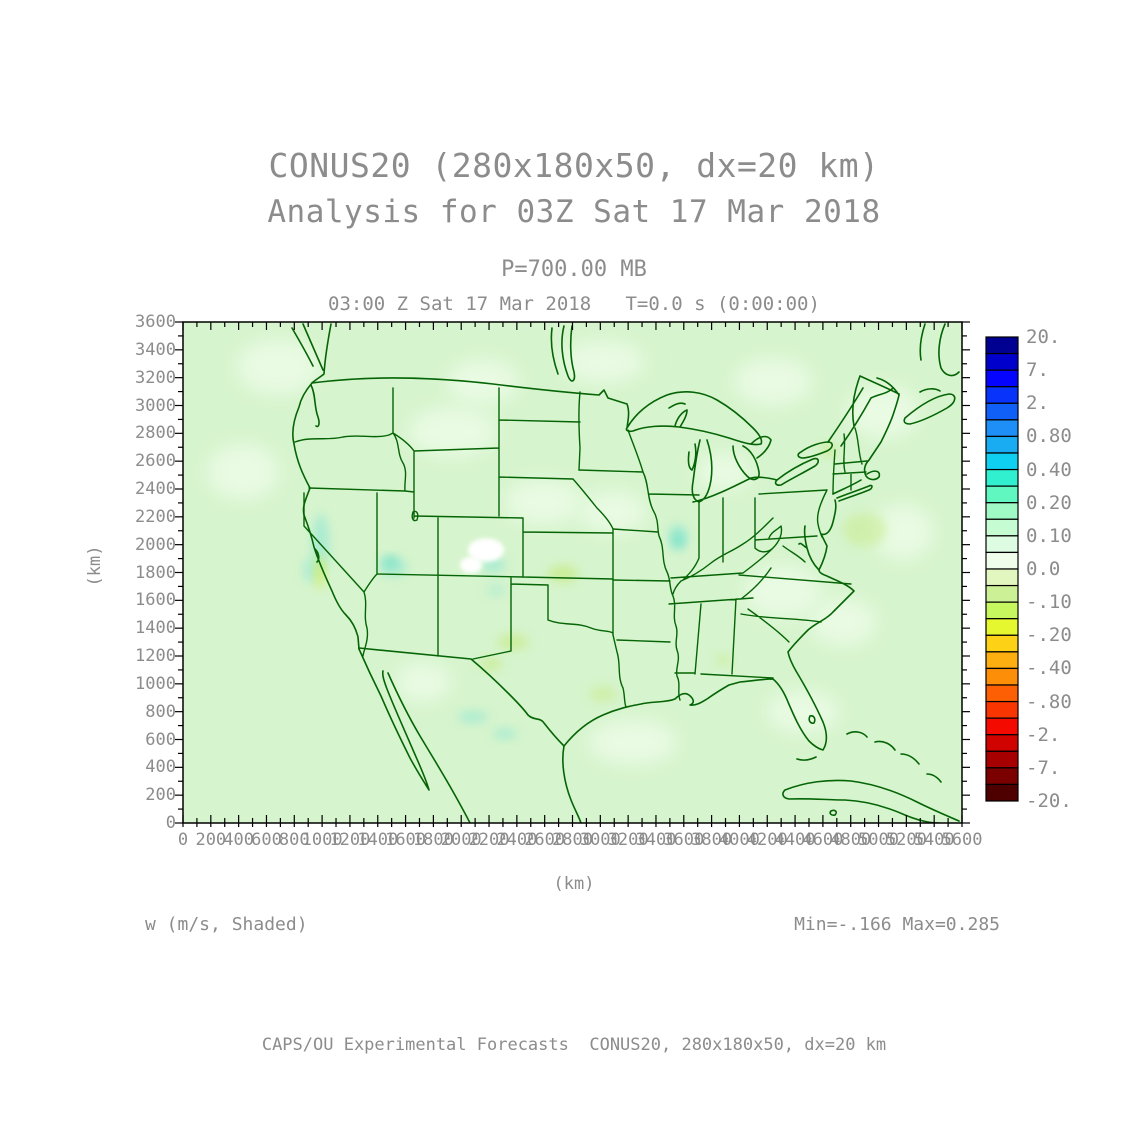  Describe the element at coordinates (226, 924) in the screenshot. I see `field-variable-label: w (m/s, Shaded)` at that location.